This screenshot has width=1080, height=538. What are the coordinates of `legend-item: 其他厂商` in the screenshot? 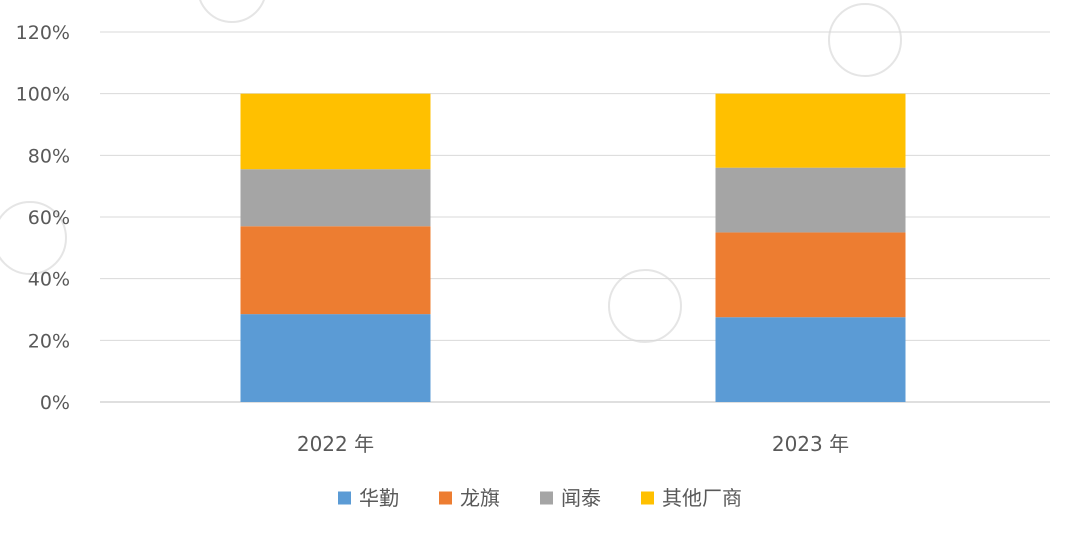 It's located at (691, 498).